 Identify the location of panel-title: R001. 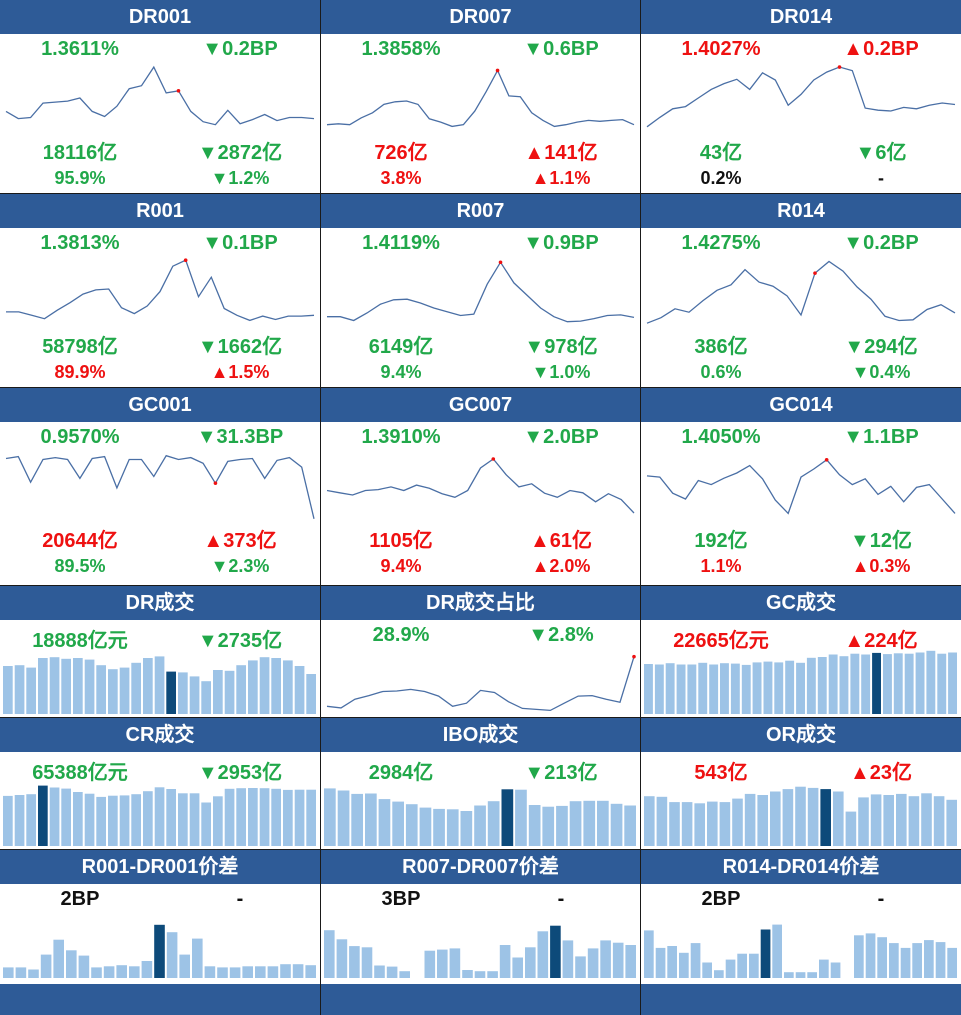
(160, 211).